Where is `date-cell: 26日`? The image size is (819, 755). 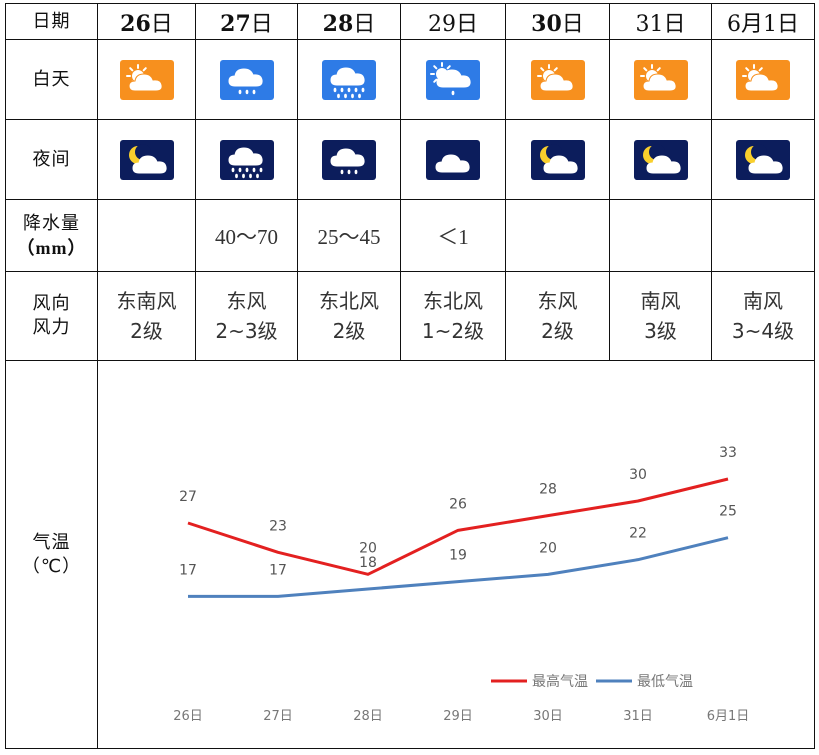 date-cell: 26日 is located at coordinates (146, 21).